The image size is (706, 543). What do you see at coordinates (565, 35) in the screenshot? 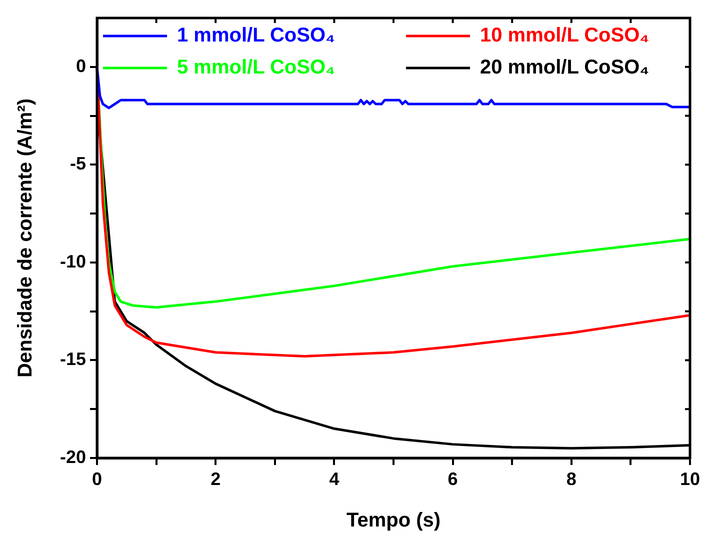
I see `legend-label: 10 mmol/L CoSO₄` at bounding box center [565, 35].